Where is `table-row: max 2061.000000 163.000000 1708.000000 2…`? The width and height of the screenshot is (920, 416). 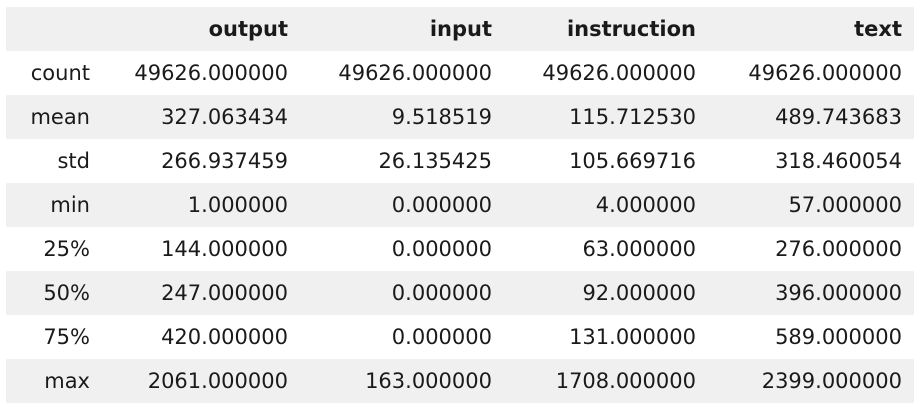
table-row: max 2061.000000 163.000000 1708.000000 2… is located at coordinates (460, 381).